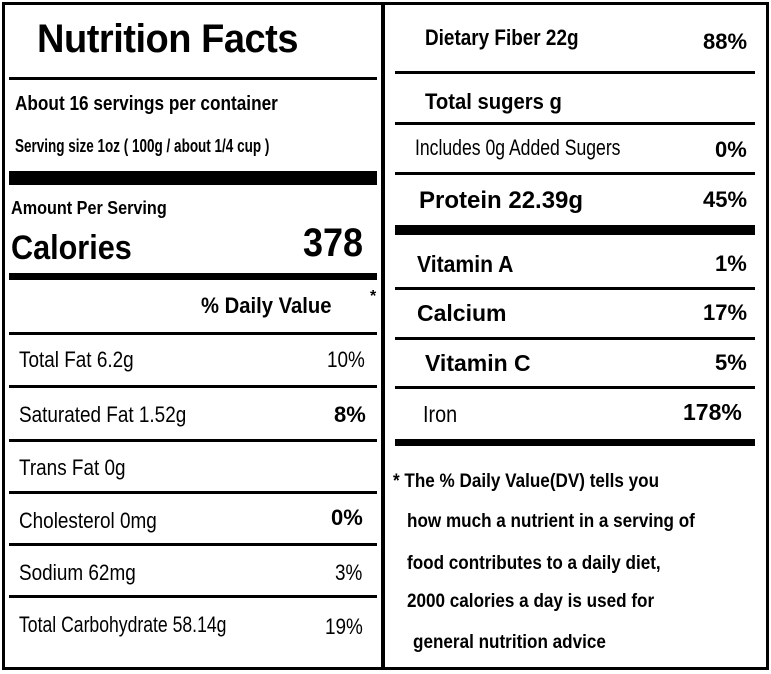 The width and height of the screenshot is (771, 674). What do you see at coordinates (501, 200) in the screenshot?
I see `row-protein-label: Protein 22.39g` at bounding box center [501, 200].